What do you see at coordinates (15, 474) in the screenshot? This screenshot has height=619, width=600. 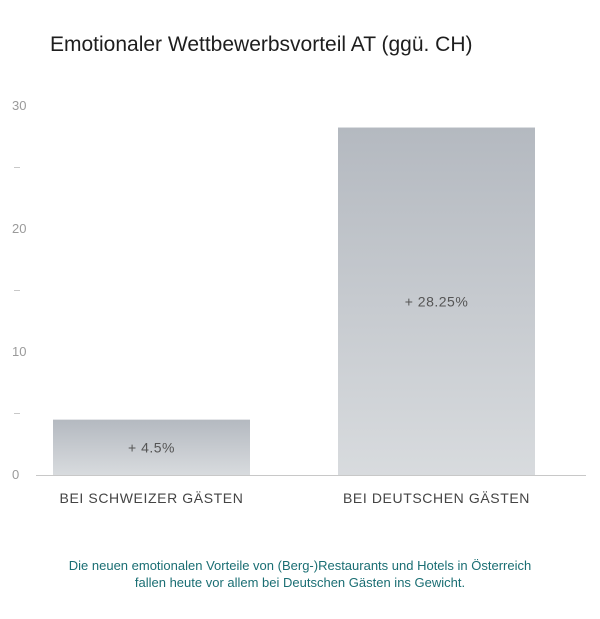 I see `y-tick-label: 0` at bounding box center [15, 474].